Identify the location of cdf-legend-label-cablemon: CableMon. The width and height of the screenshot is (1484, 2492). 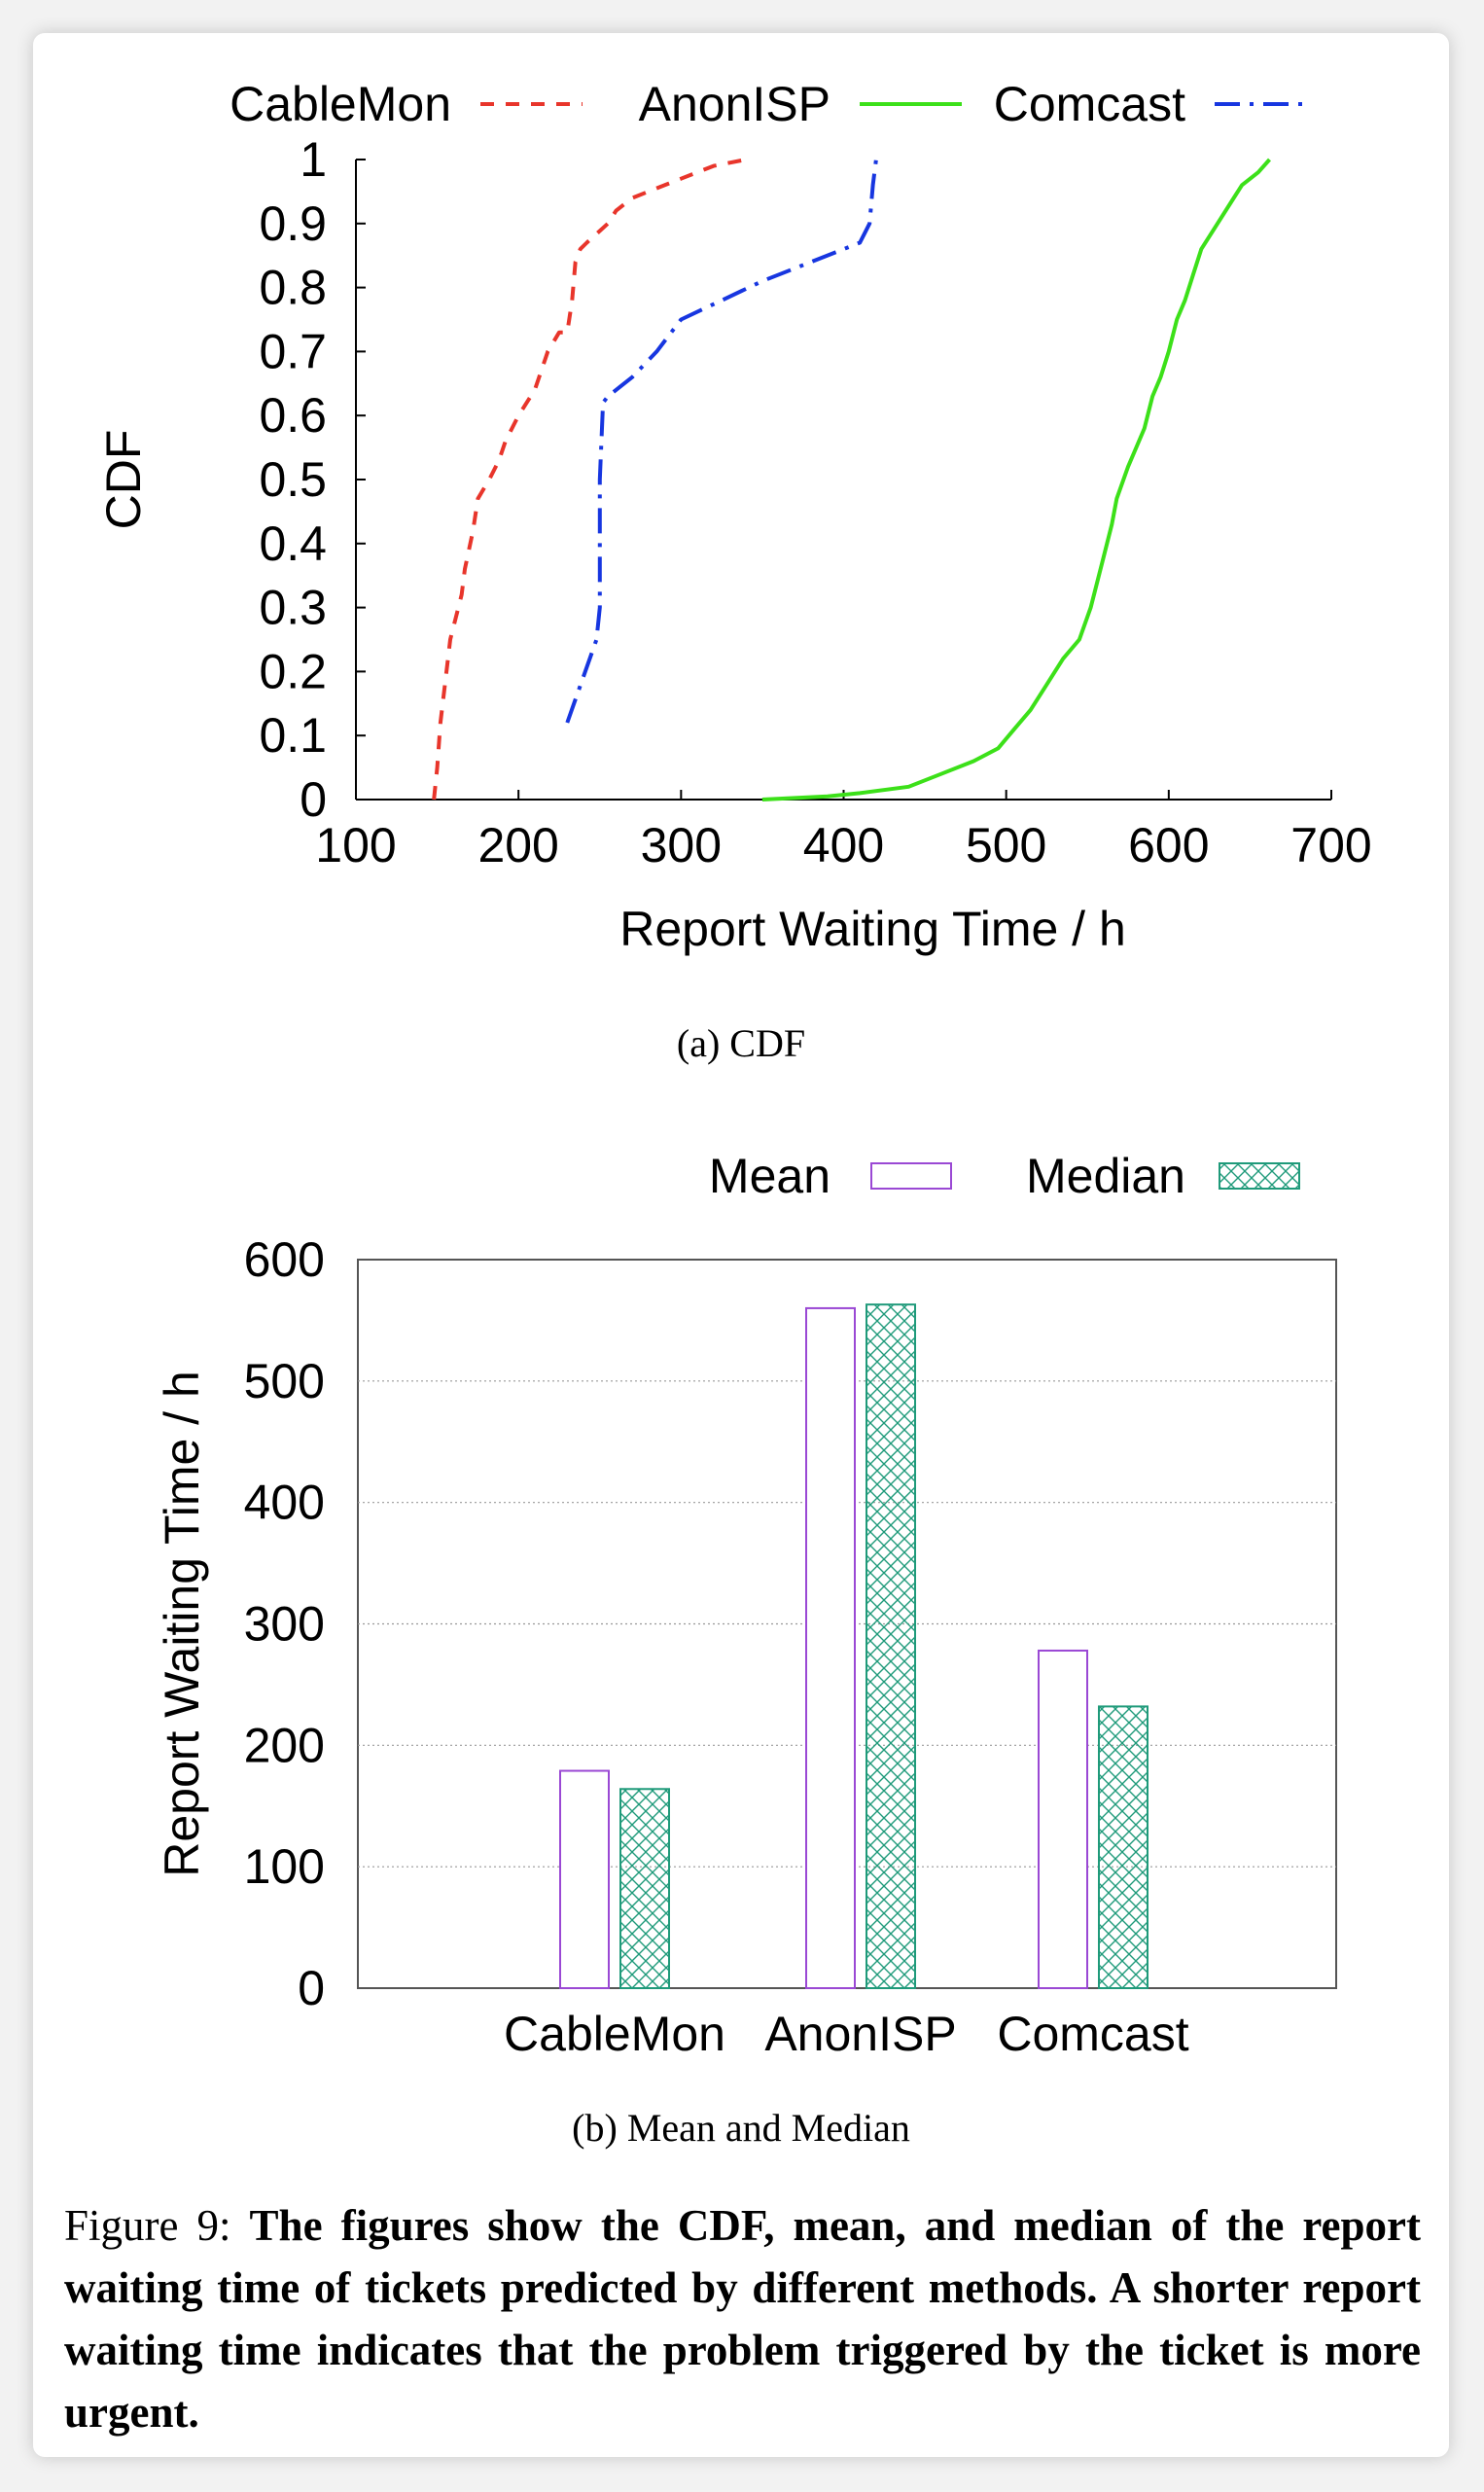
(341, 104).